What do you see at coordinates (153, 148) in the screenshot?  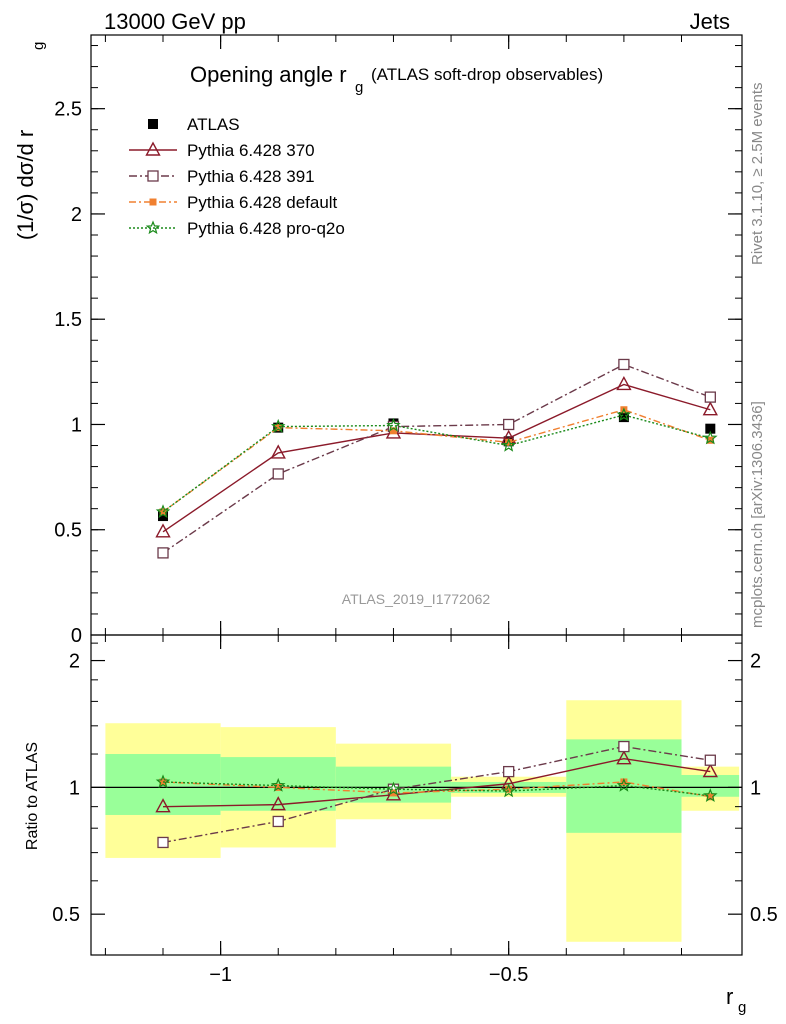 I see `legend-marker-p370` at bounding box center [153, 148].